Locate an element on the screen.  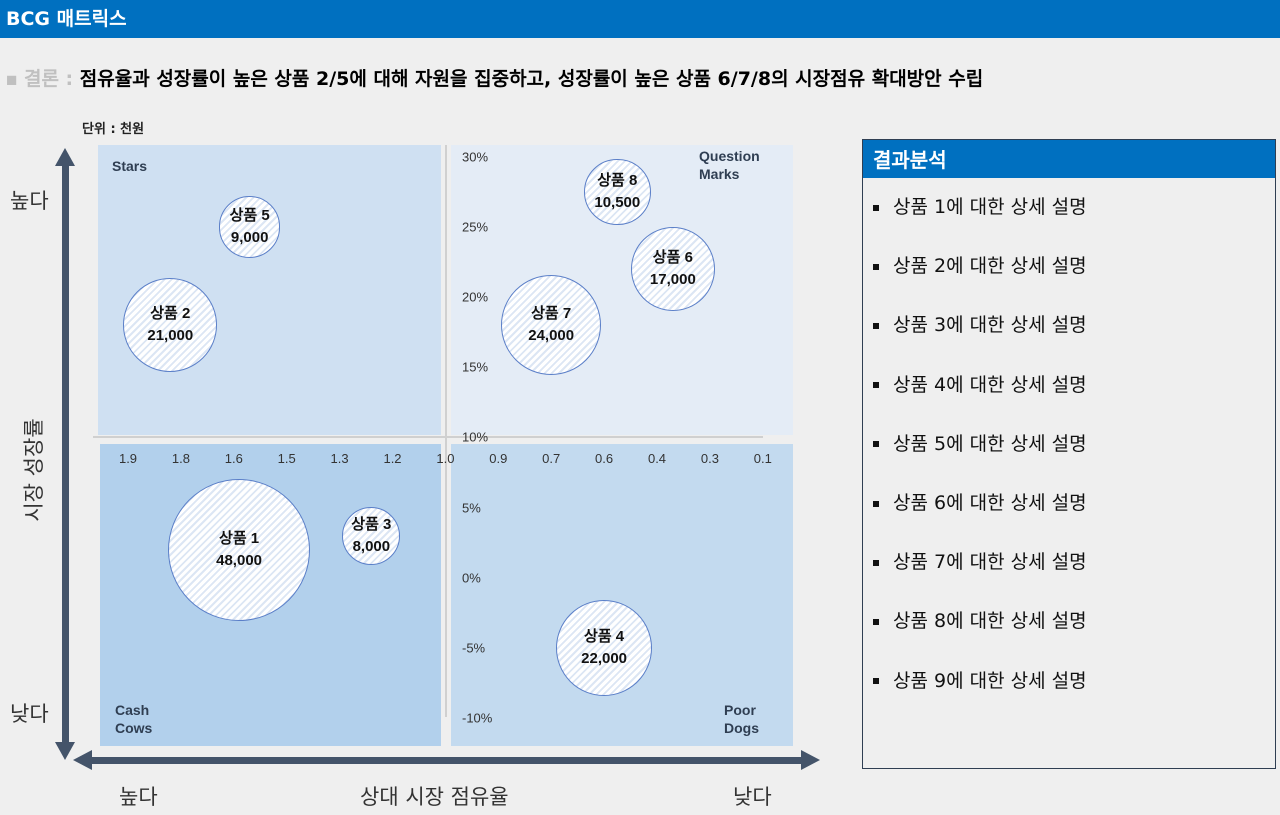
panel-list-item: 상품 1에 대한 상세 설명 is located at coordinates (980, 205).